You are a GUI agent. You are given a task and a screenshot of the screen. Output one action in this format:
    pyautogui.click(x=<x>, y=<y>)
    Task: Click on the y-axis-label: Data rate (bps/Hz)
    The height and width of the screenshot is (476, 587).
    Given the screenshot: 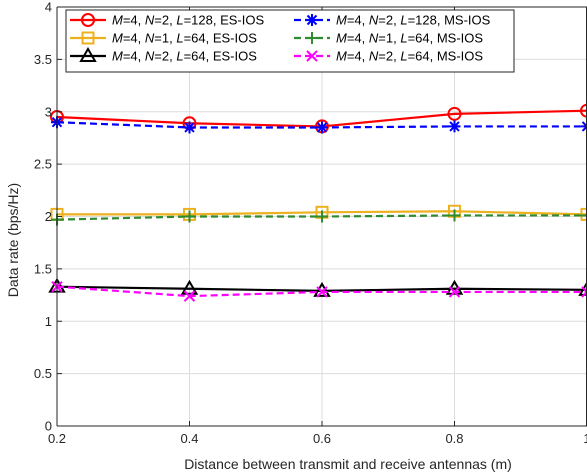 What is the action you would take?
    pyautogui.click(x=13, y=240)
    